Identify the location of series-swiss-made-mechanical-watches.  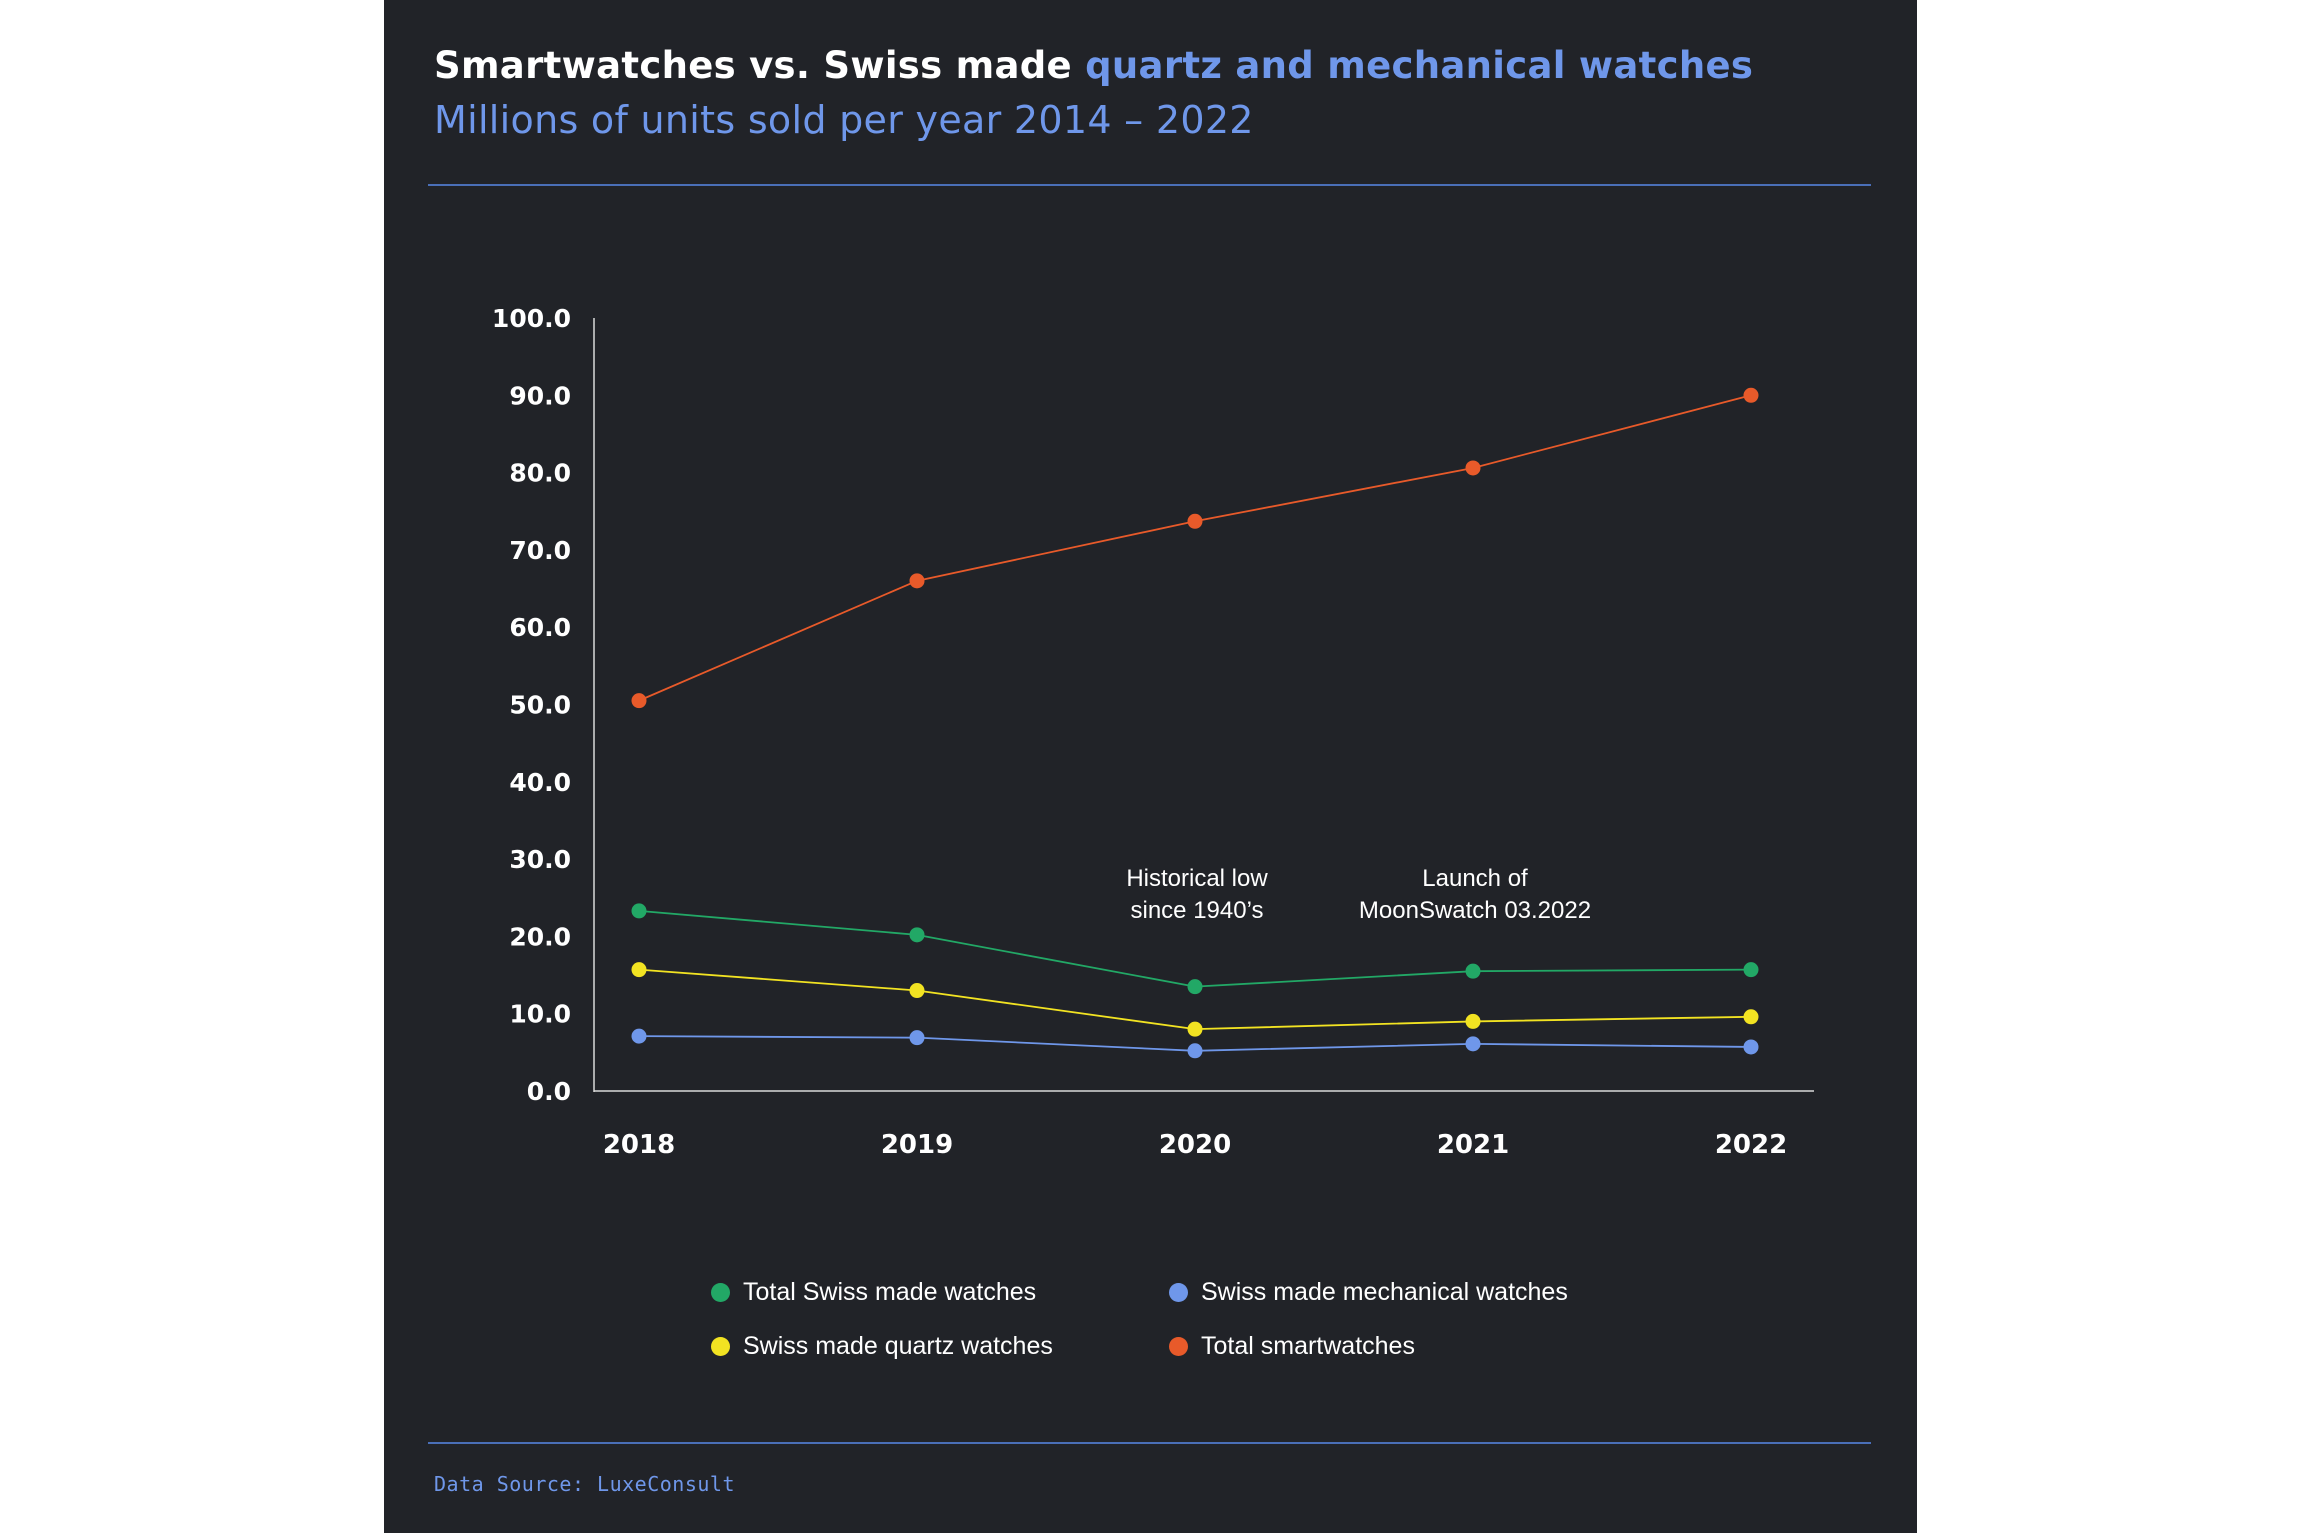
(1195, 1043).